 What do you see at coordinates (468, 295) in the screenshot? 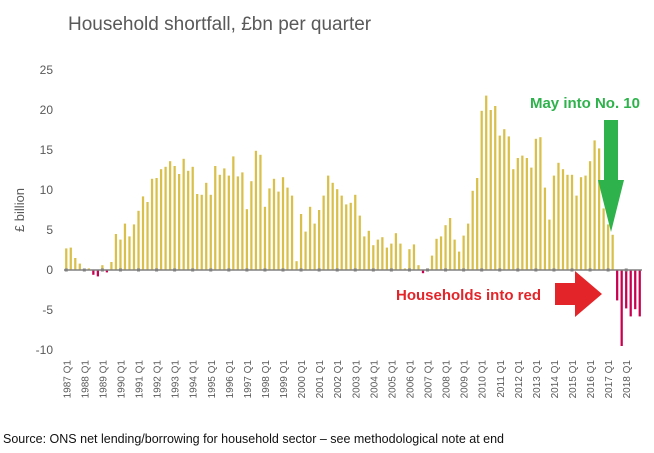
I see `annotation-red-text: Households into red` at bounding box center [468, 295].